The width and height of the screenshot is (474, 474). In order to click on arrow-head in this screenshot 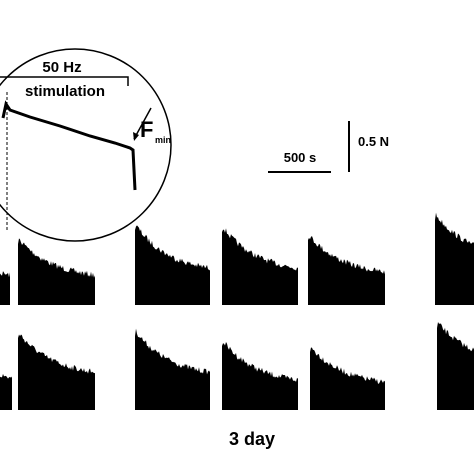, I will do `click(136, 136)`.